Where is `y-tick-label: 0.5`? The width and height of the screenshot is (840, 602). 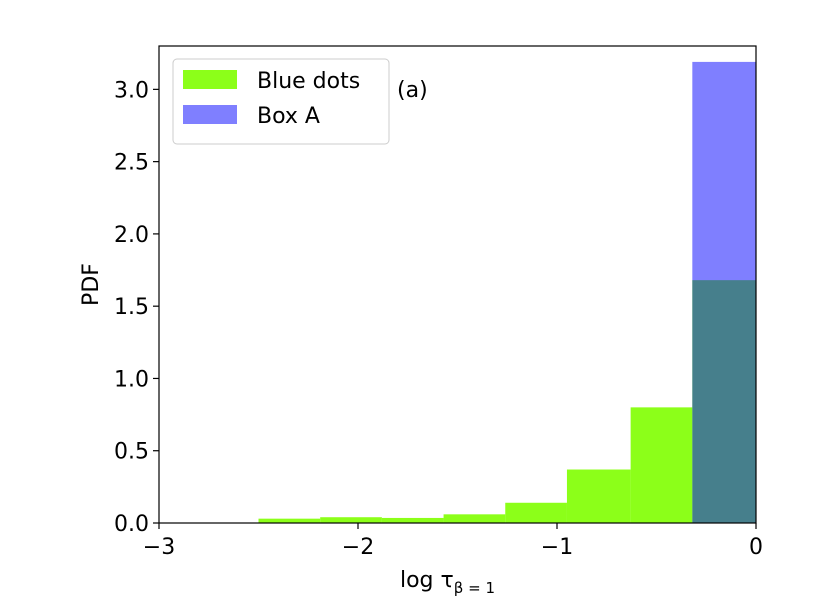
y-tick-label: 0.5 is located at coordinates (131, 452).